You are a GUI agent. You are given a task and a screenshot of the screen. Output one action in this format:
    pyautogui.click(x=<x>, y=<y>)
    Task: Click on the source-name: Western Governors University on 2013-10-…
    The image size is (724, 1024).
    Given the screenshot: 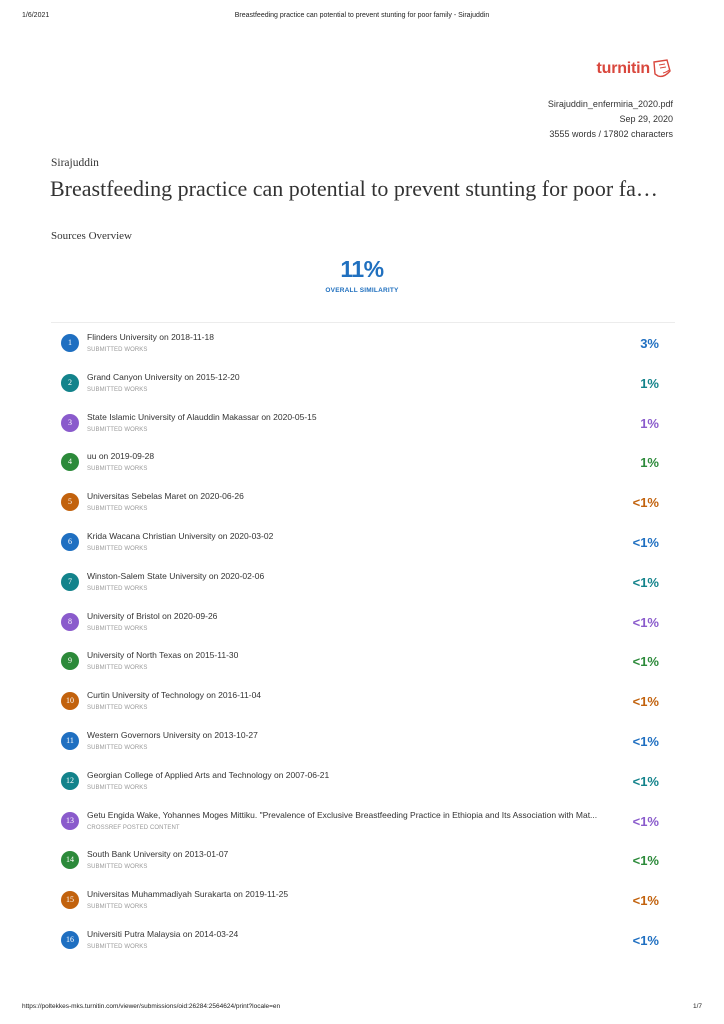 What is the action you would take?
    pyautogui.click(x=172, y=734)
    